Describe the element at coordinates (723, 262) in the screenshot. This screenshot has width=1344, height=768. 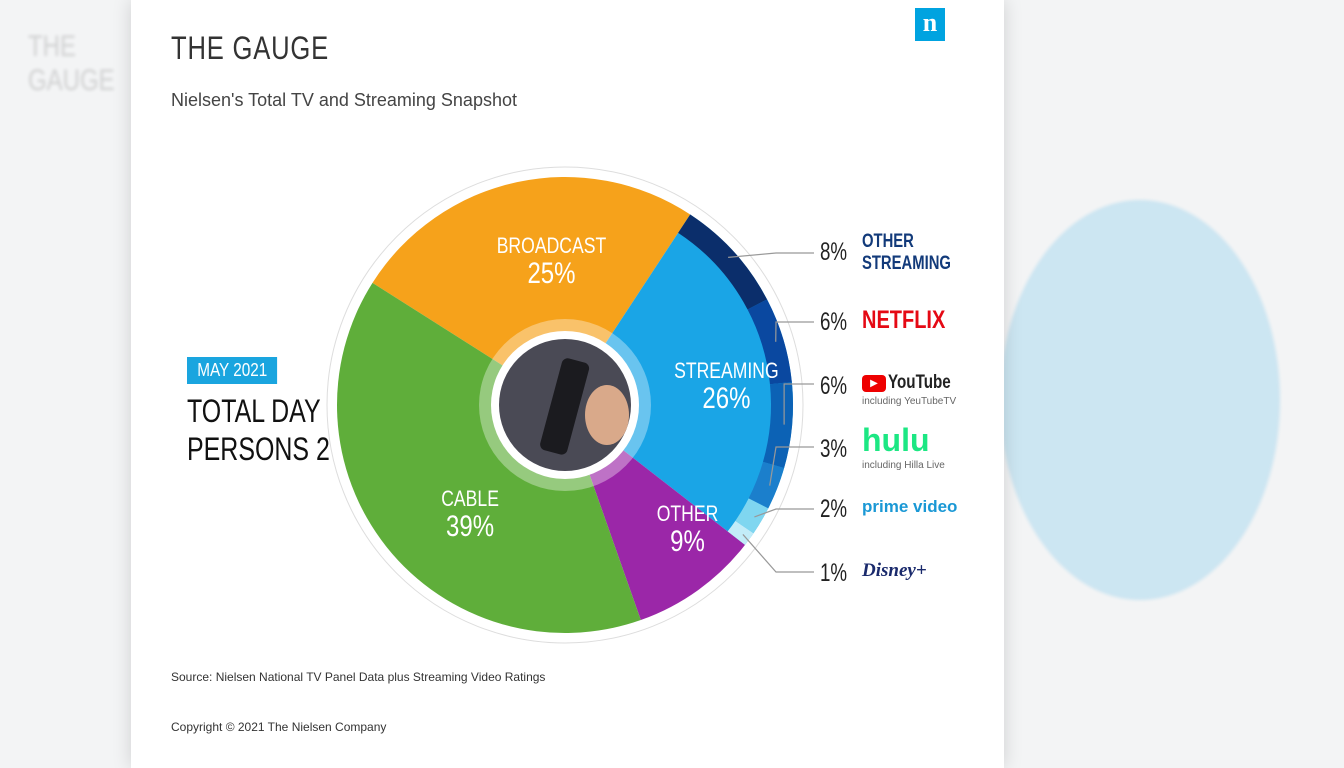
I see `ring-segment-other-streaming` at that location.